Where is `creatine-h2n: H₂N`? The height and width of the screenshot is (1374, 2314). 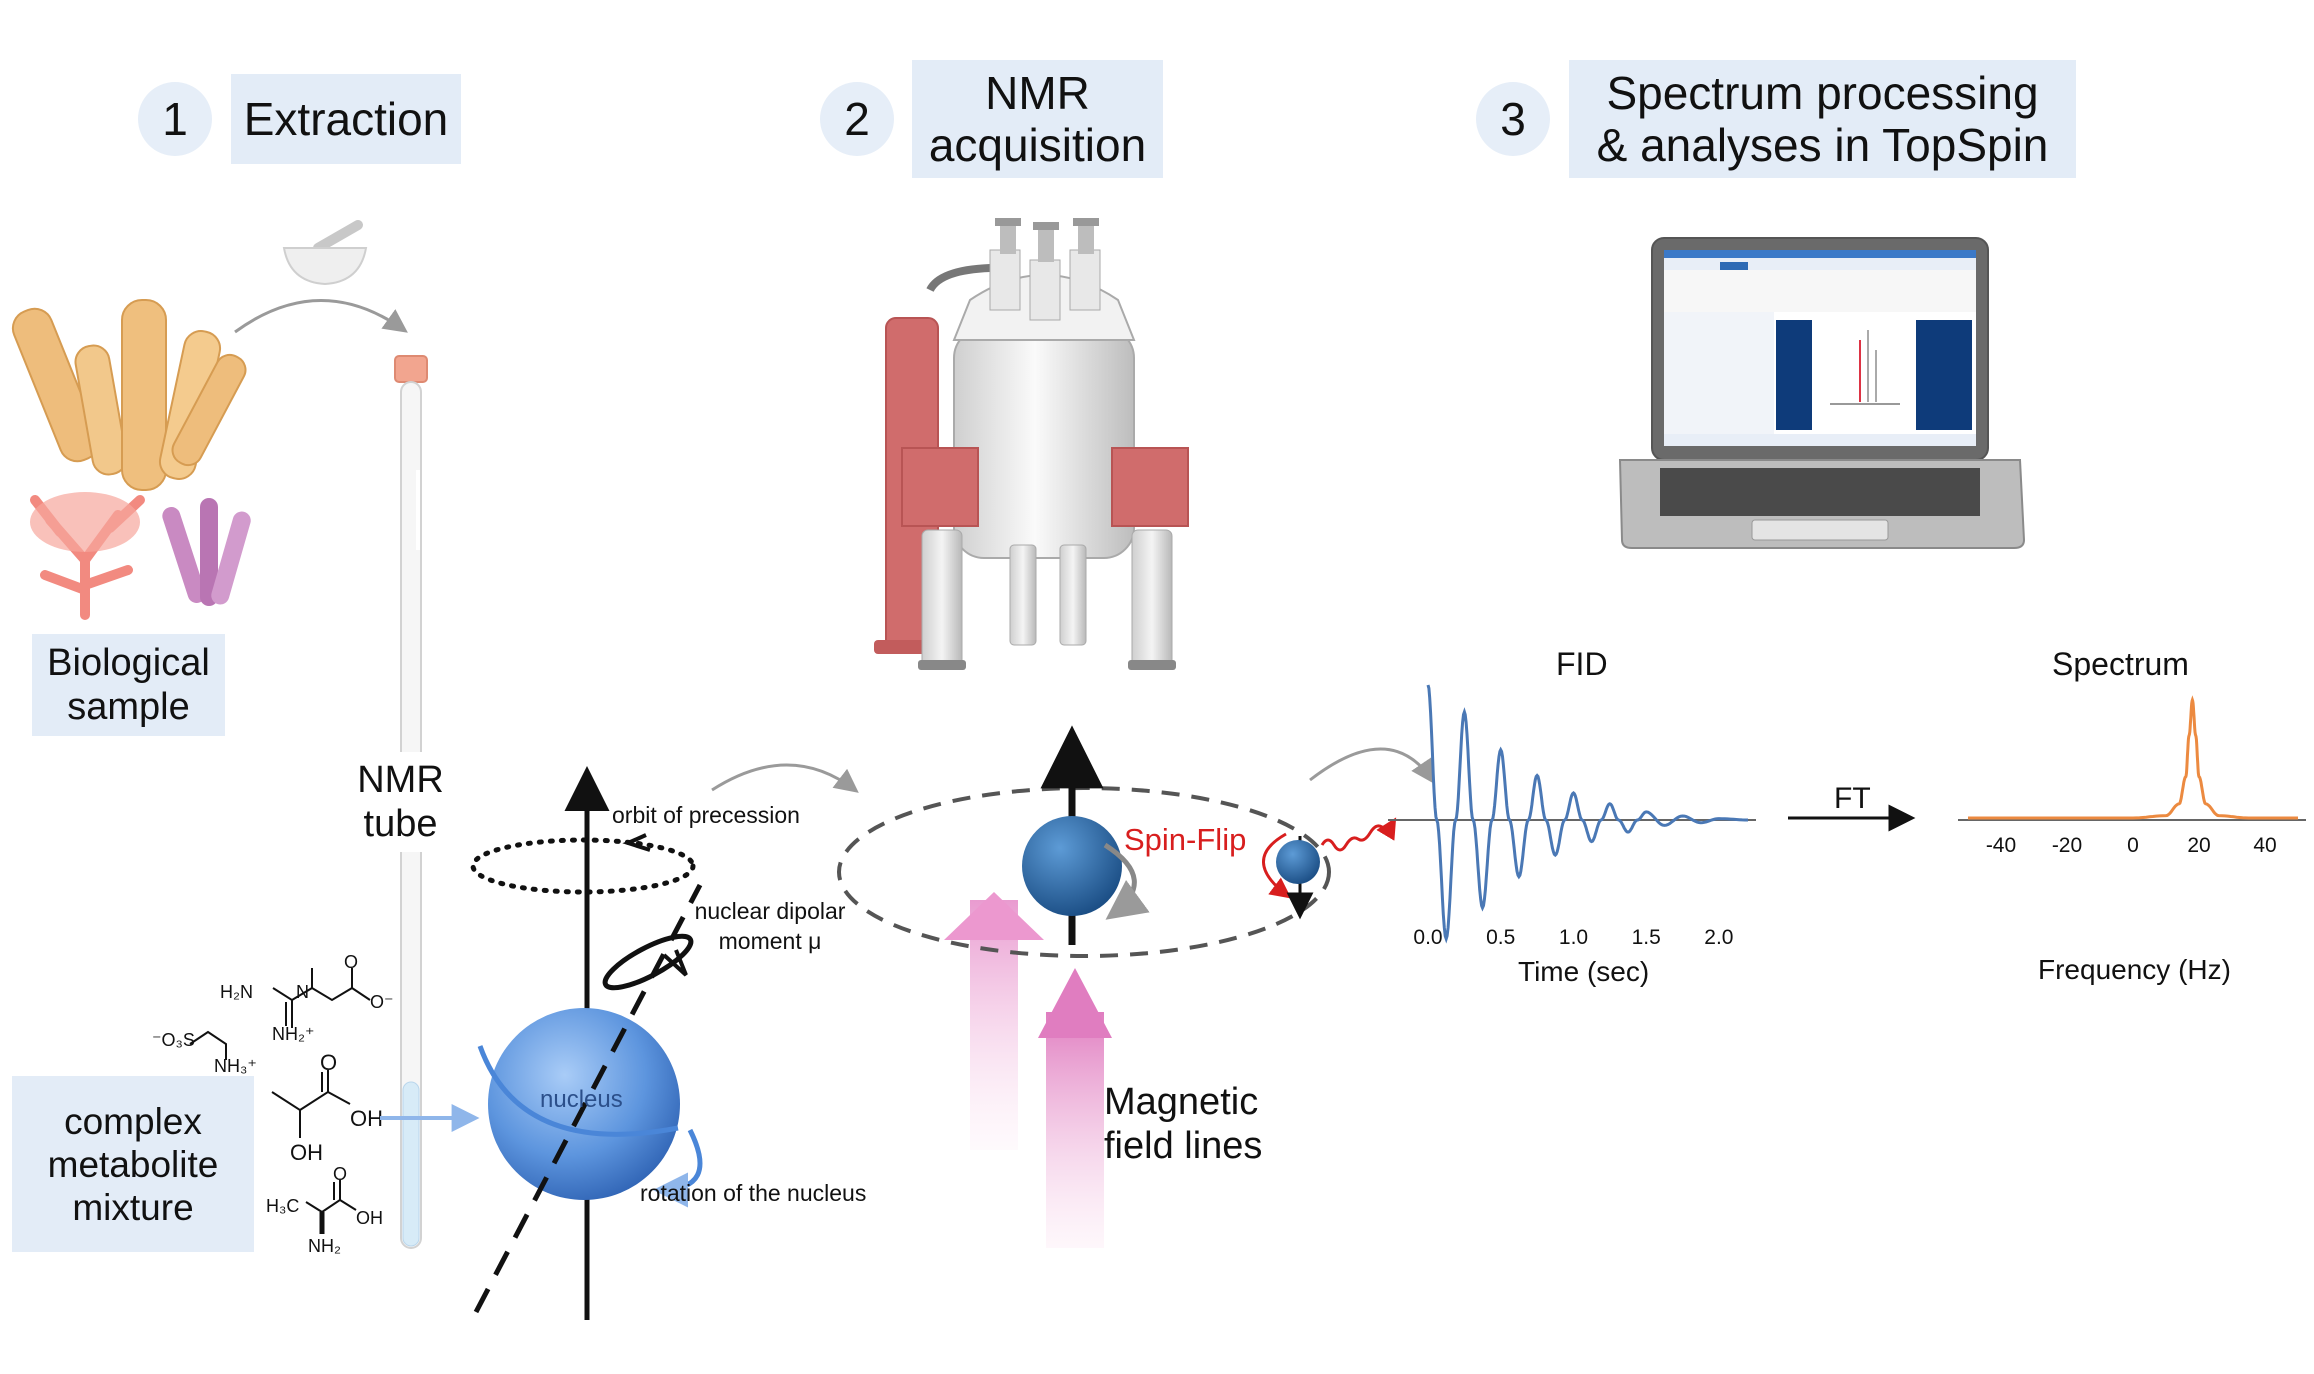 creatine-h2n: H₂N is located at coordinates (236, 992).